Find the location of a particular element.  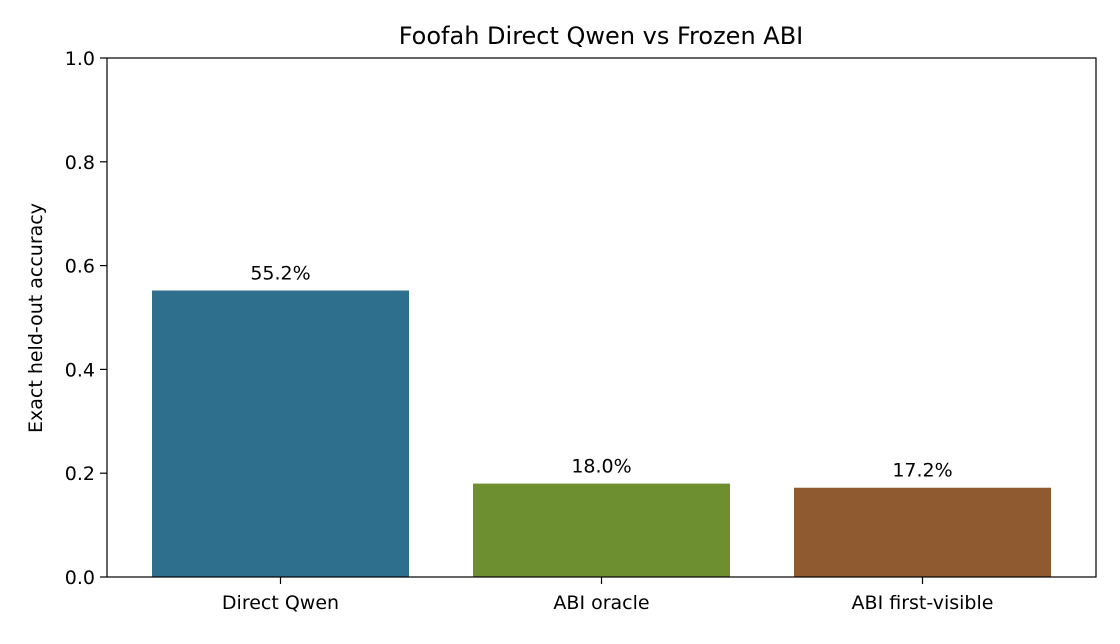

bar-value-label-2: 17.2% is located at coordinates (922, 471).